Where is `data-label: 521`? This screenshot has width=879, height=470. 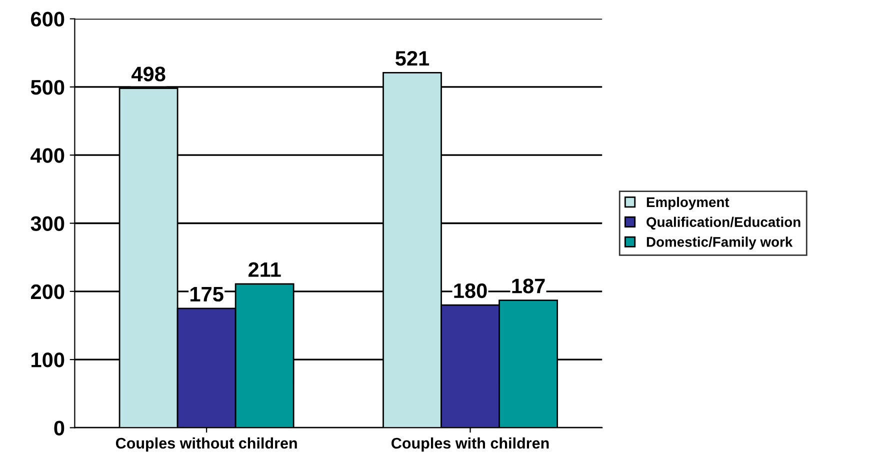 data-label: 521 is located at coordinates (413, 58).